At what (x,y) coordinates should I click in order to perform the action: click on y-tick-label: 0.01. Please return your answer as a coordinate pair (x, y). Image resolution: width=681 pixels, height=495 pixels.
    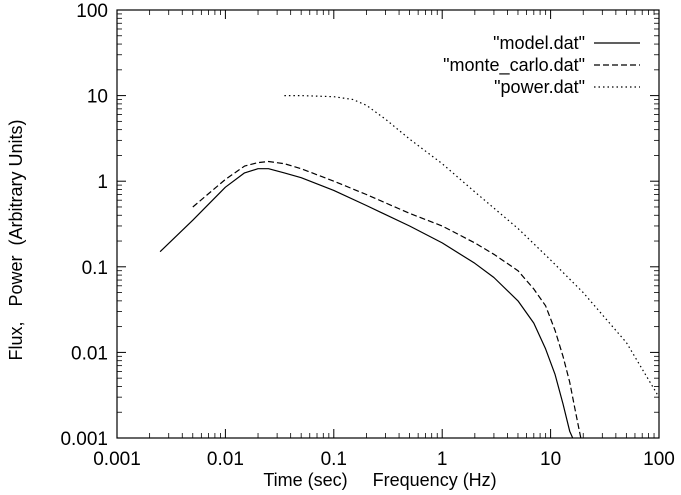
    Looking at the image, I should click on (89, 353).